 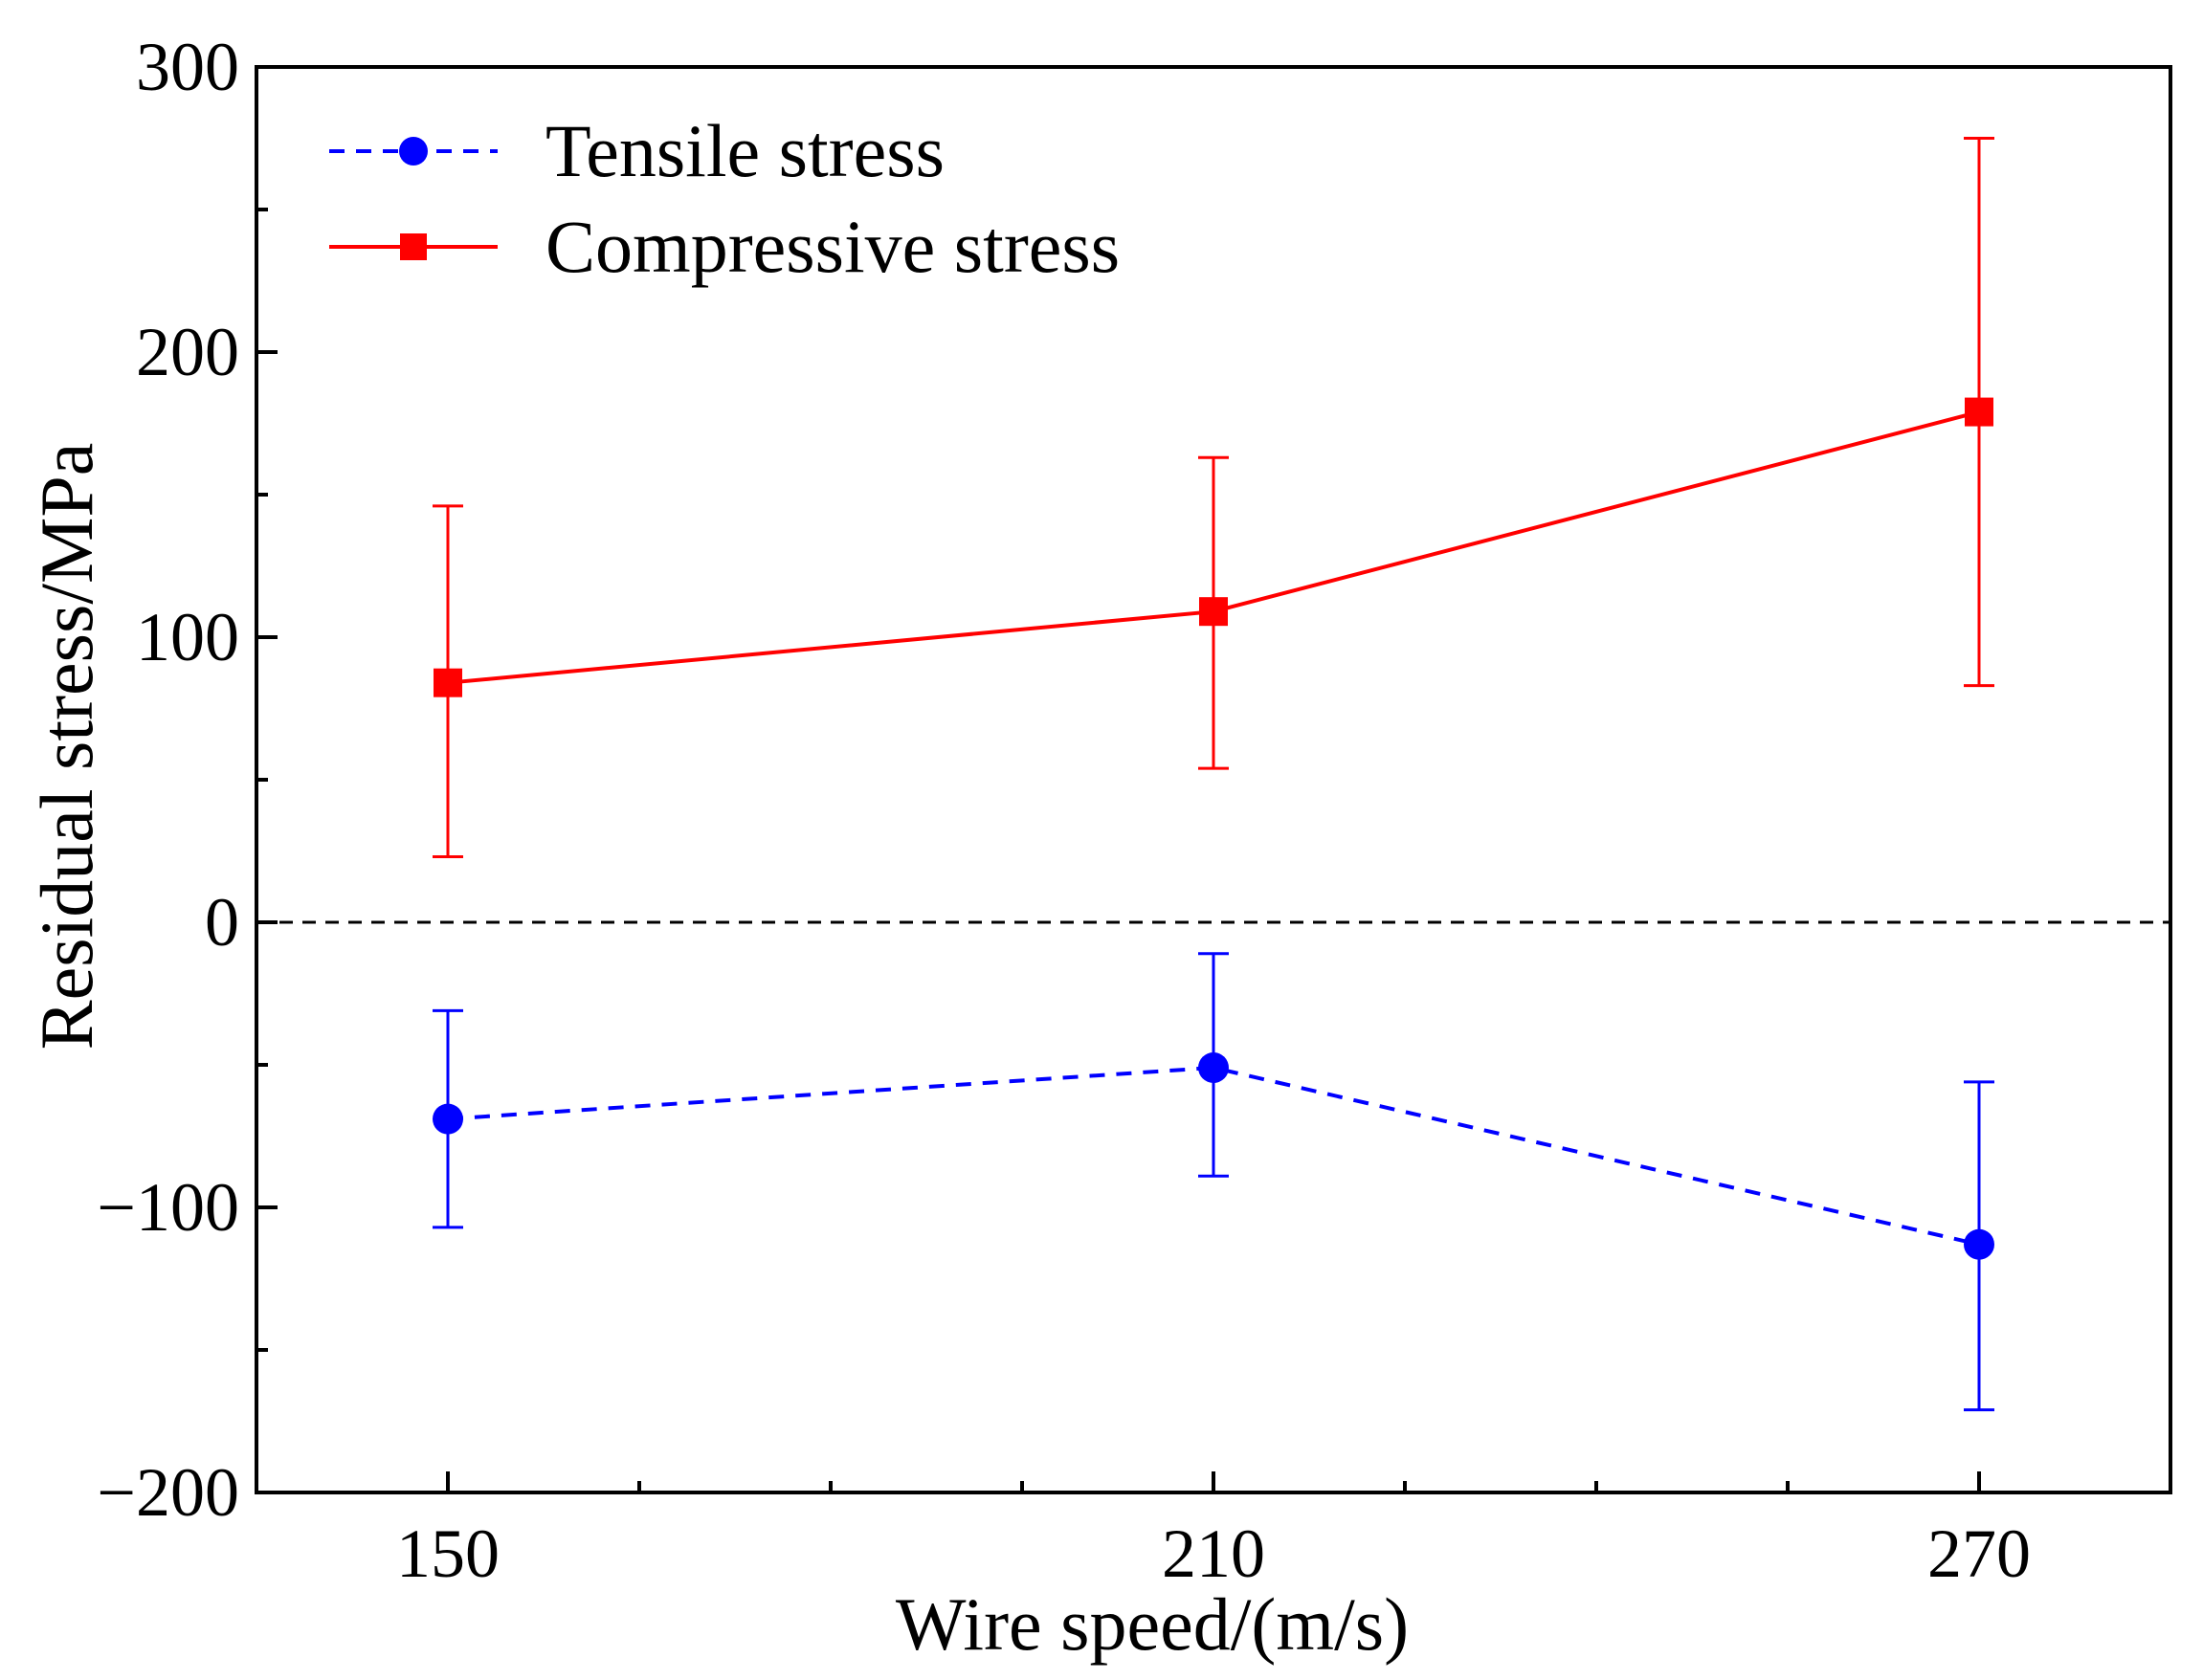 What do you see at coordinates (1213, 1554) in the screenshot?
I see `x-tick-label: 210` at bounding box center [1213, 1554].